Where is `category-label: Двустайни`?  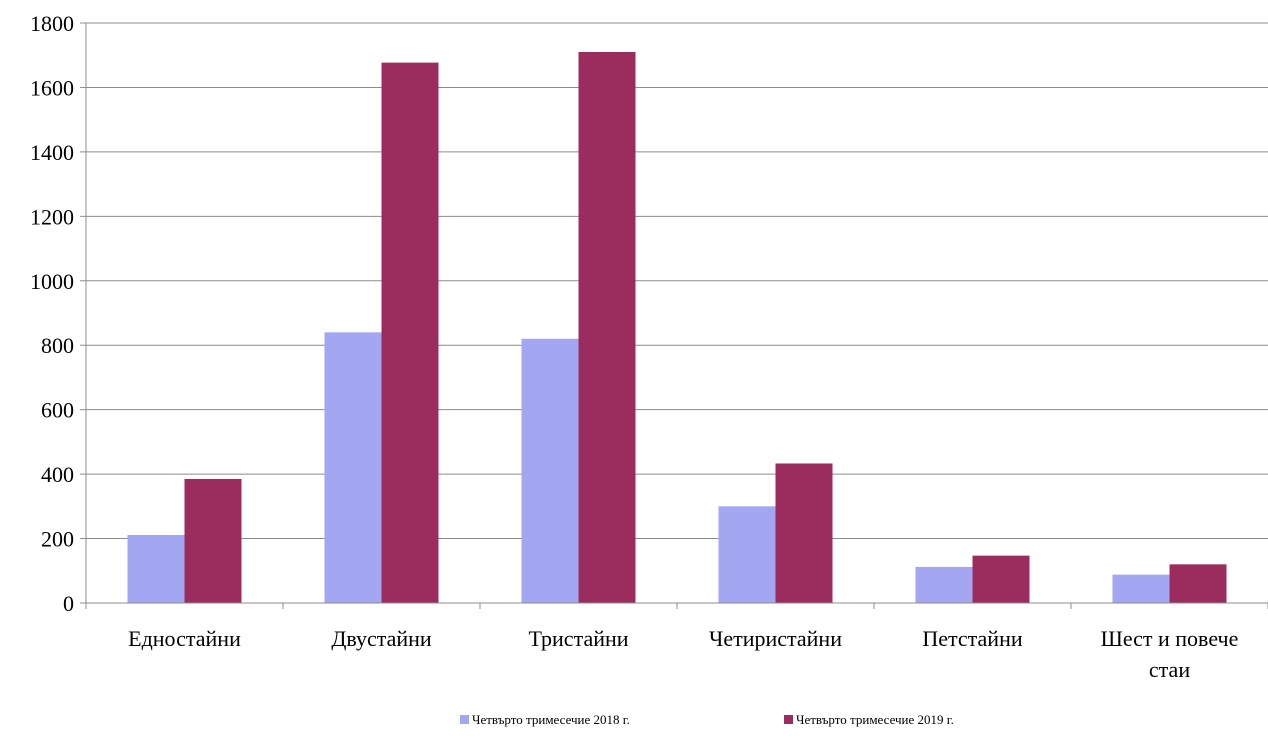
category-label: Двустайни is located at coordinates (381, 638).